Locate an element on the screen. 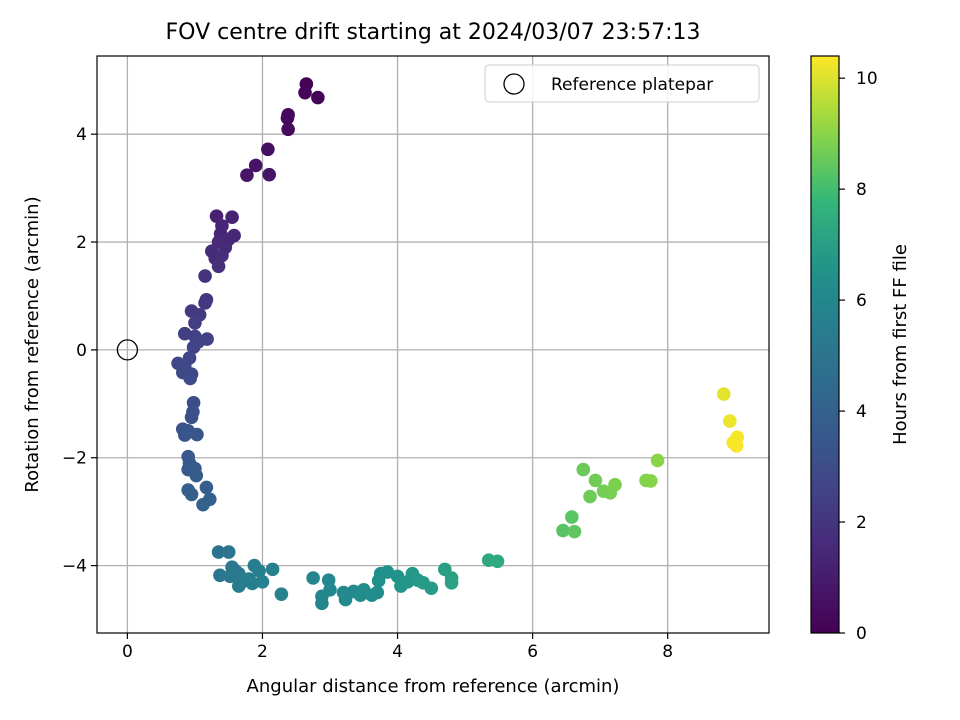 The image size is (960, 720). y-tick-label: −2 is located at coordinates (74, 459).